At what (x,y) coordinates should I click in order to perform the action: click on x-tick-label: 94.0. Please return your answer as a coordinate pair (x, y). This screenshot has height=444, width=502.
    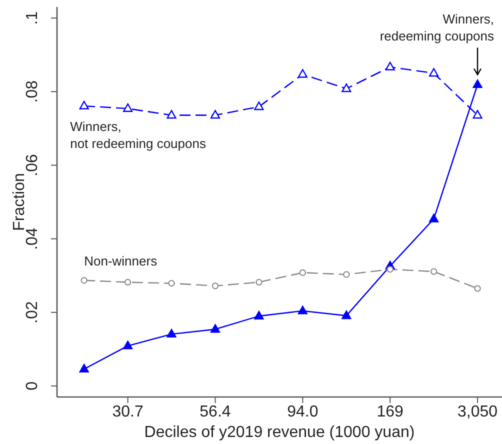
    Looking at the image, I should click on (302, 411).